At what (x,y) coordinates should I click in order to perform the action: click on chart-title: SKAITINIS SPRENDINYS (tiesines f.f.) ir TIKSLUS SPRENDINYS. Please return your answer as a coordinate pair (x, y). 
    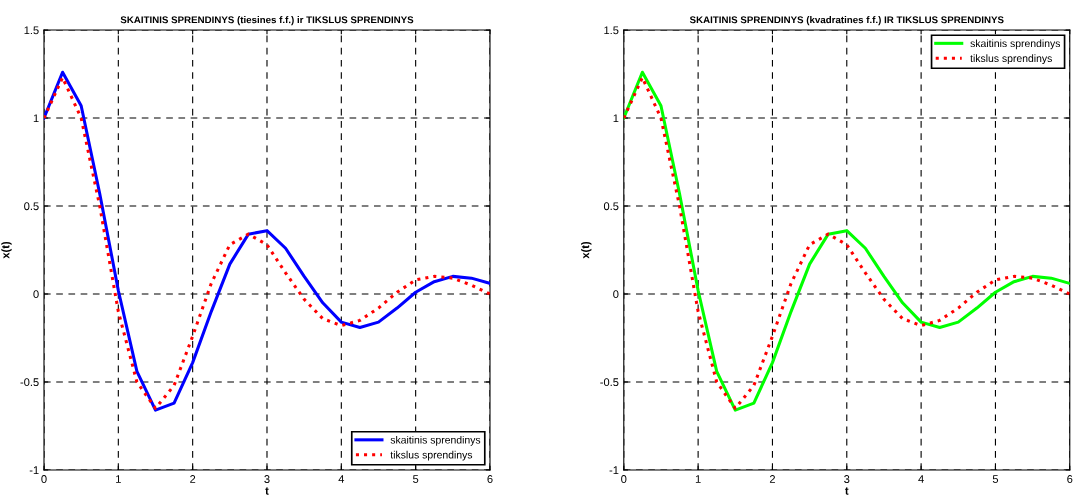
    Looking at the image, I should click on (267, 21).